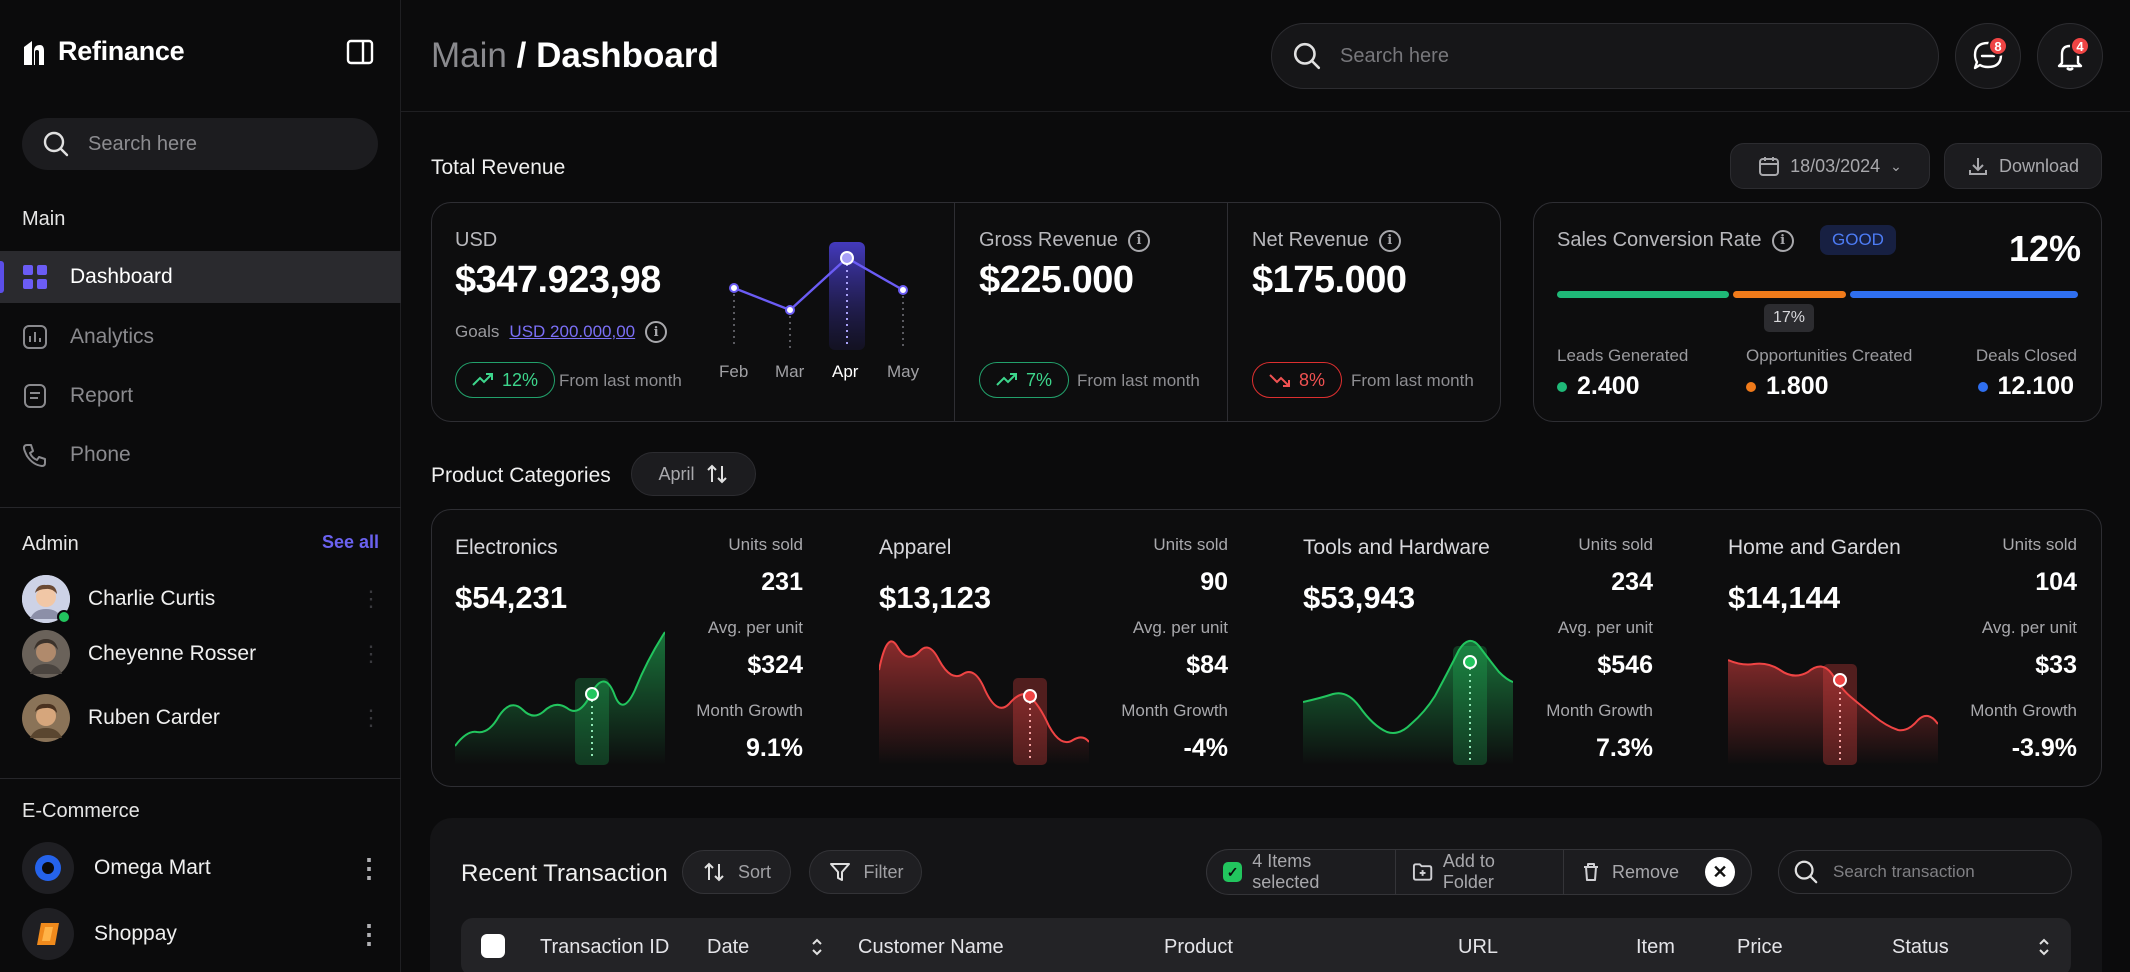  I want to click on net-revenue-value: $175.000, so click(1329, 280).